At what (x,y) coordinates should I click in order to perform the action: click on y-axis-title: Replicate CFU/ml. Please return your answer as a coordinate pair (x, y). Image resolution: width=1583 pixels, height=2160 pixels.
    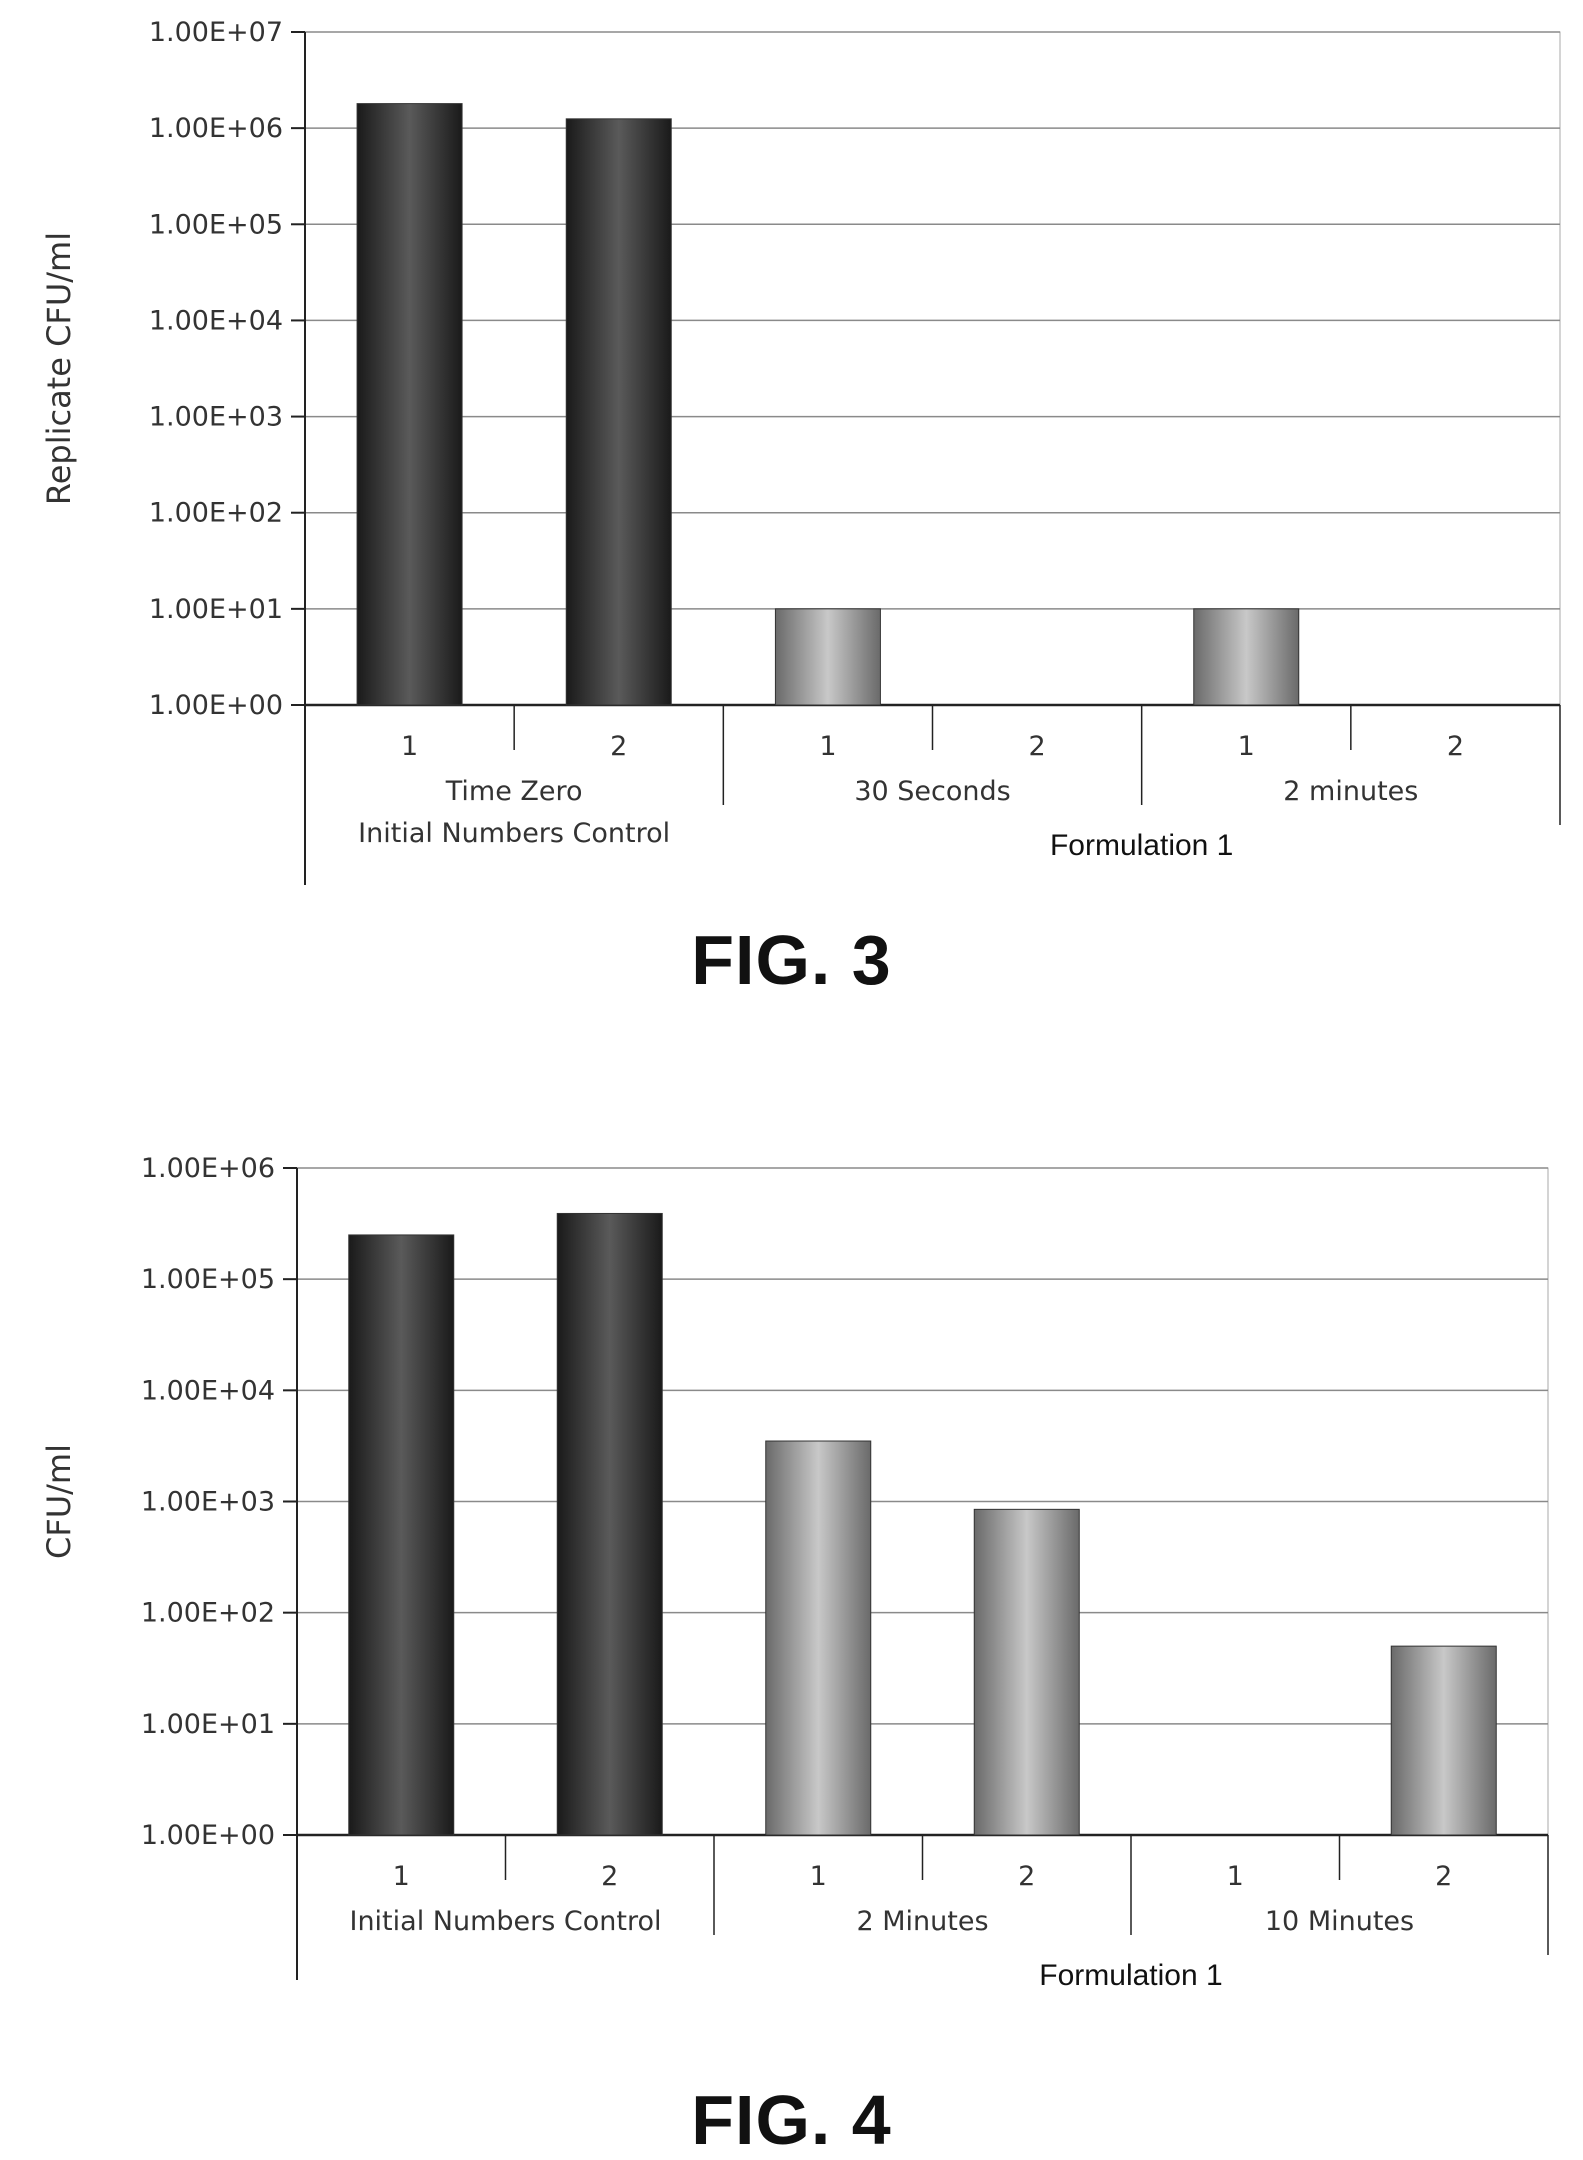
    Looking at the image, I should click on (59, 368).